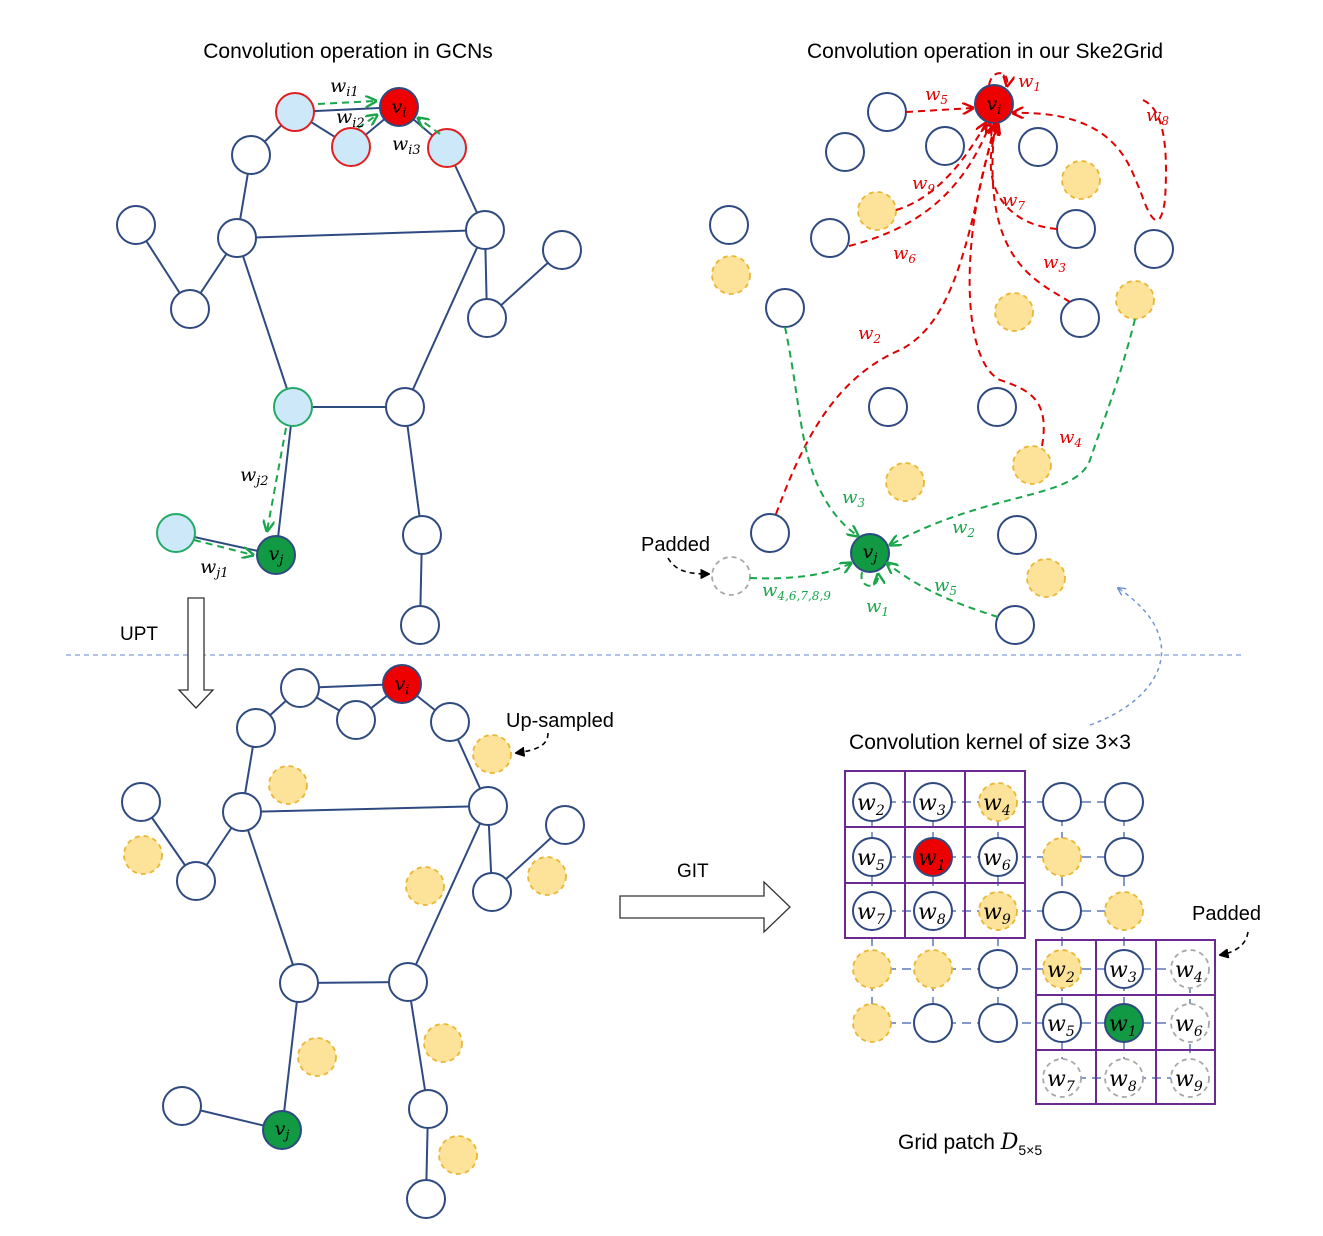  Describe the element at coordinates (705, 907) in the screenshot. I see `git-arrow` at that location.